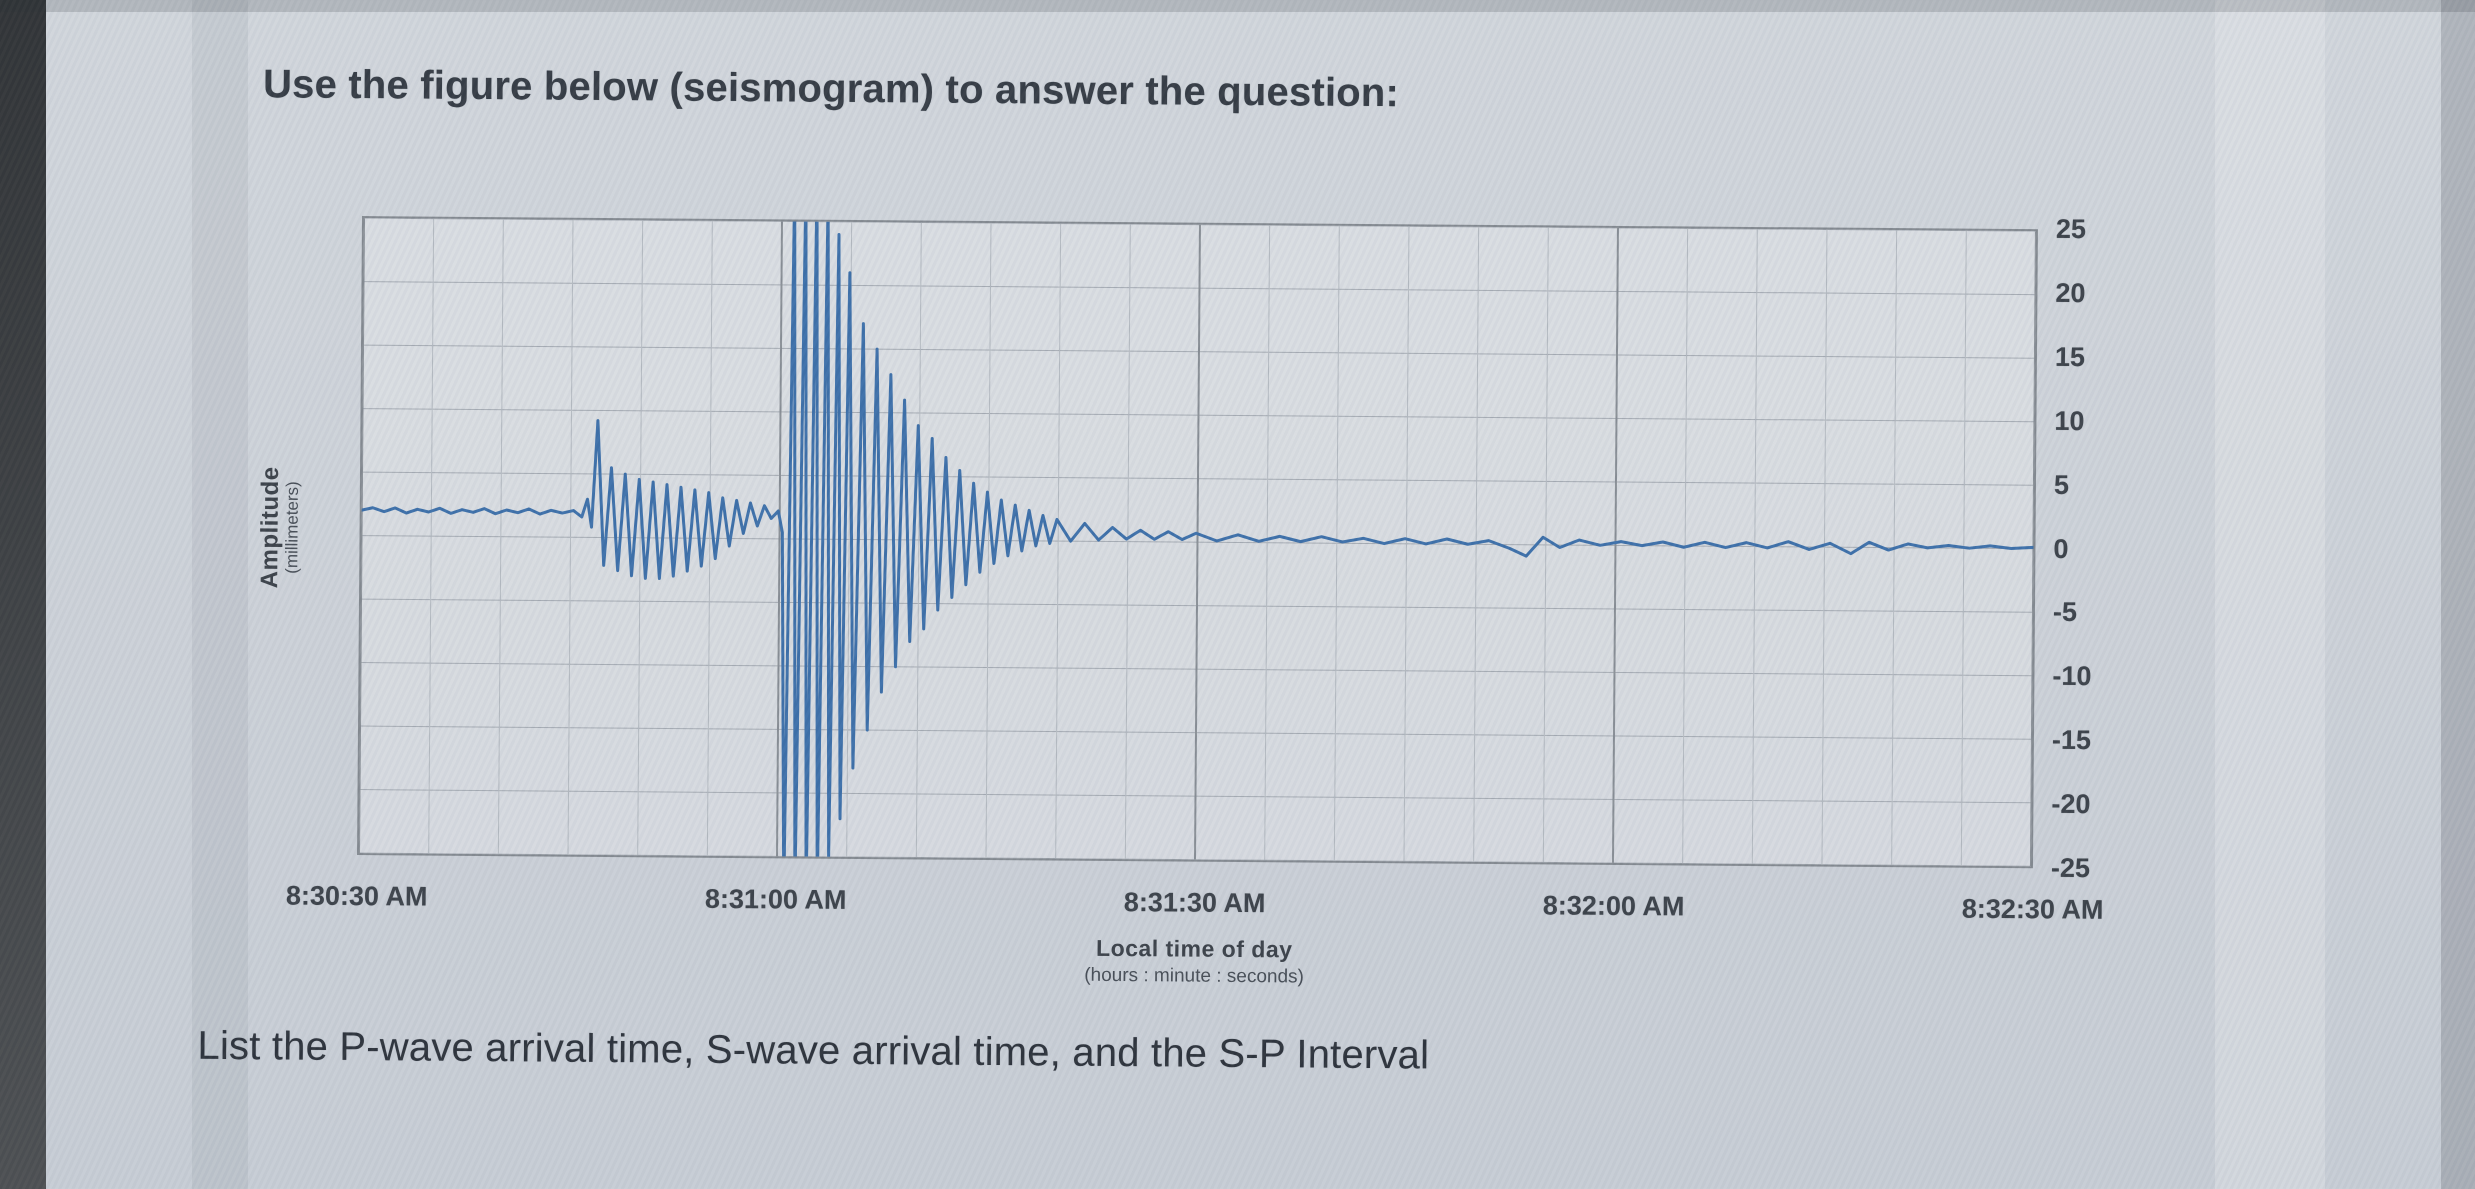 The width and height of the screenshot is (2475, 1189). Describe the element at coordinates (775, 899) in the screenshot. I see `x-tick-label: 8:31:00 AM` at that location.